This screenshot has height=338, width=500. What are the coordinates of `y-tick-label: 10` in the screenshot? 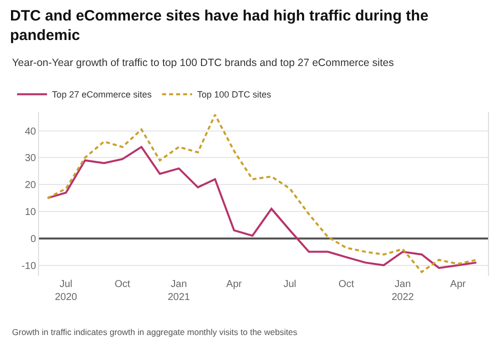 It's located at (30, 212).